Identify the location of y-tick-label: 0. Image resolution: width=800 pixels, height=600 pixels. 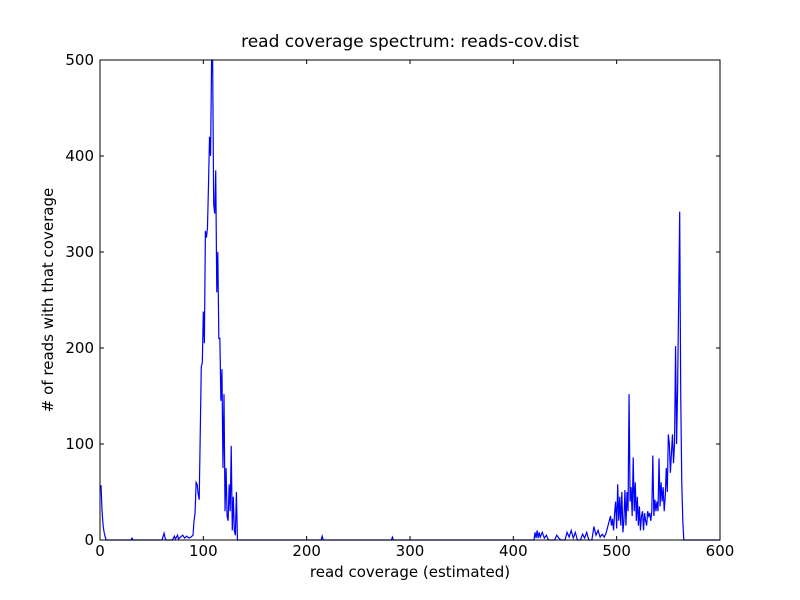
(89, 540).